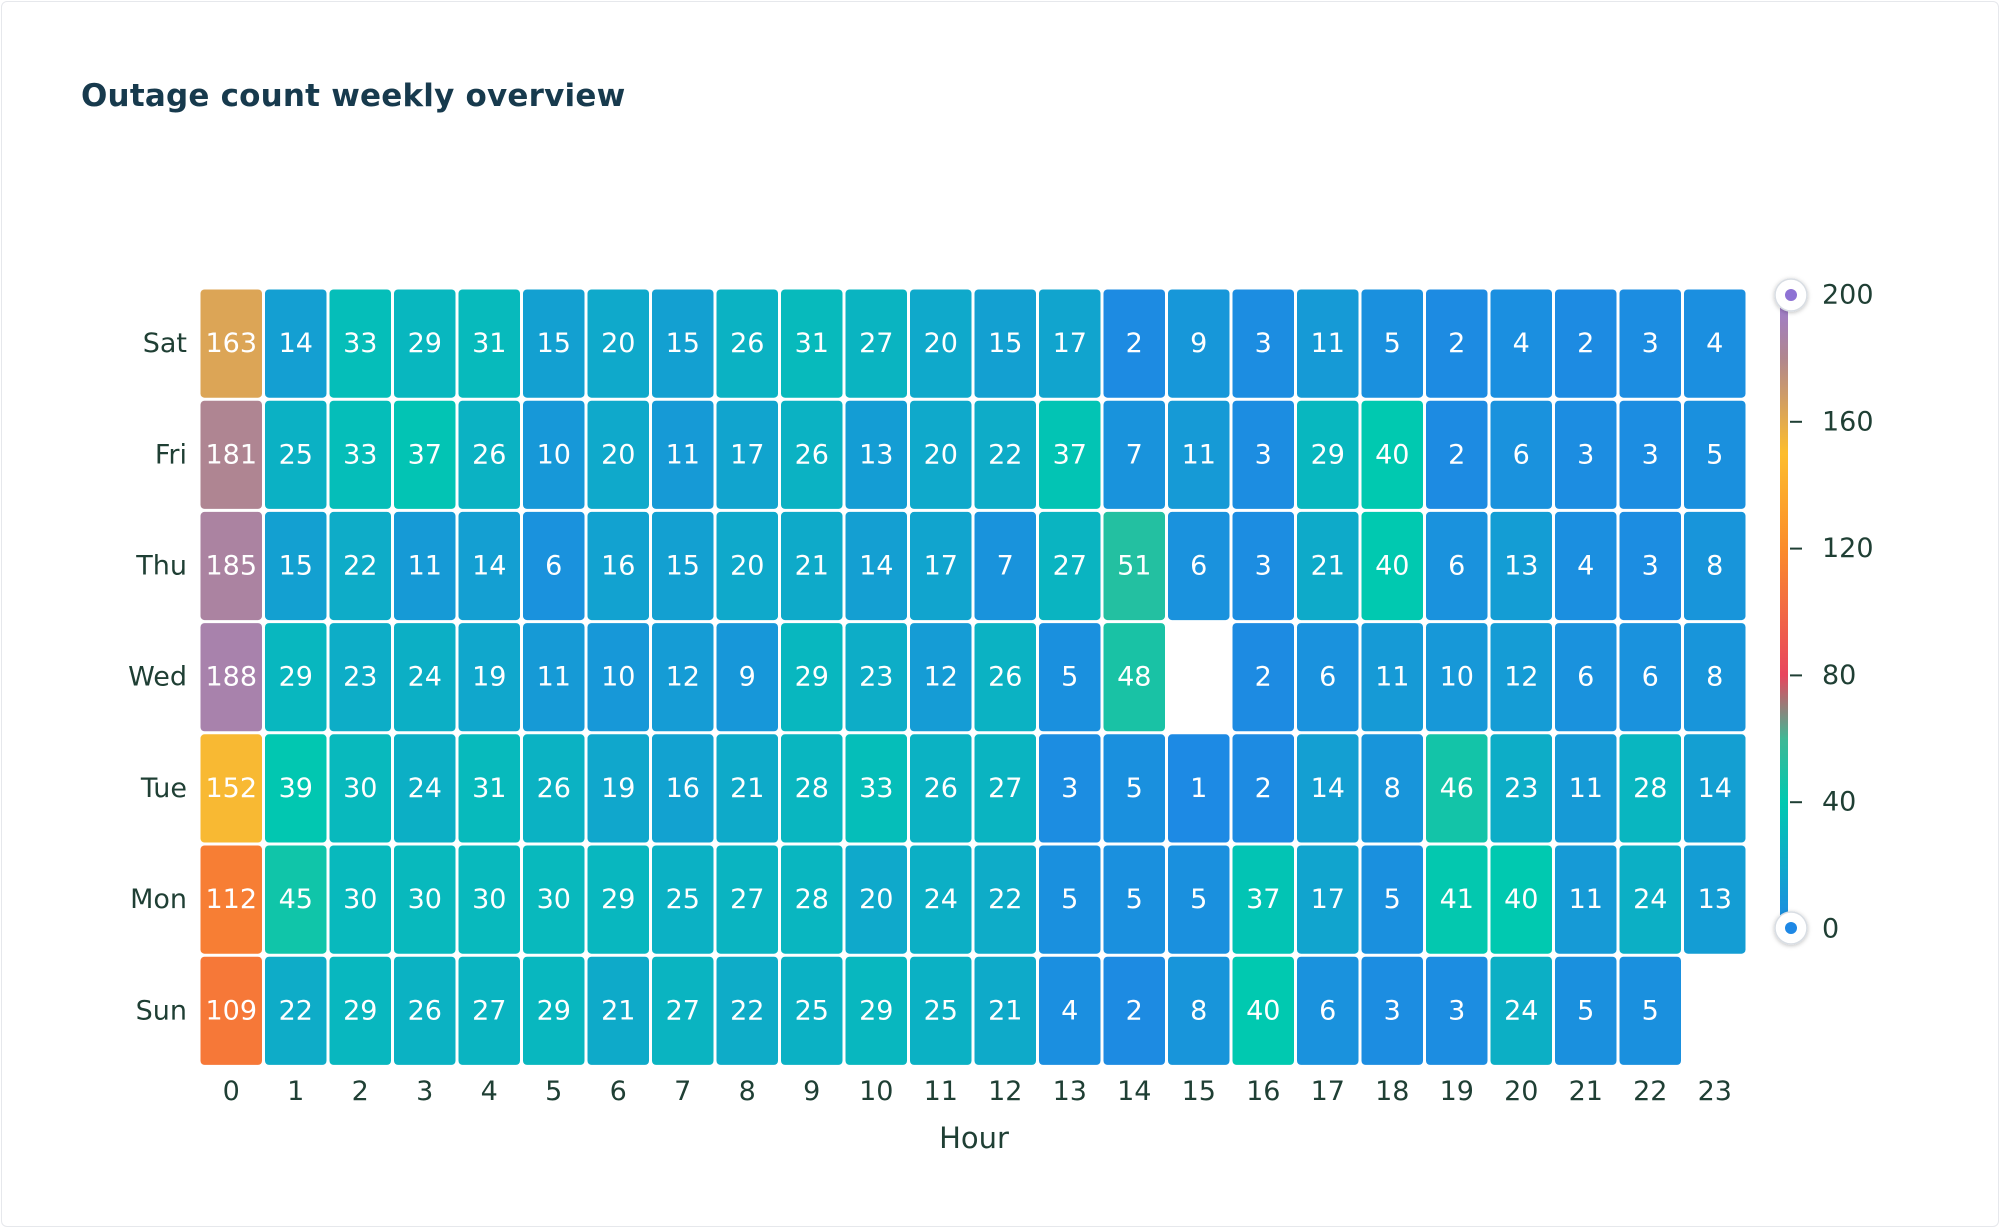  I want to click on legend-min-handle, so click(1791, 928).